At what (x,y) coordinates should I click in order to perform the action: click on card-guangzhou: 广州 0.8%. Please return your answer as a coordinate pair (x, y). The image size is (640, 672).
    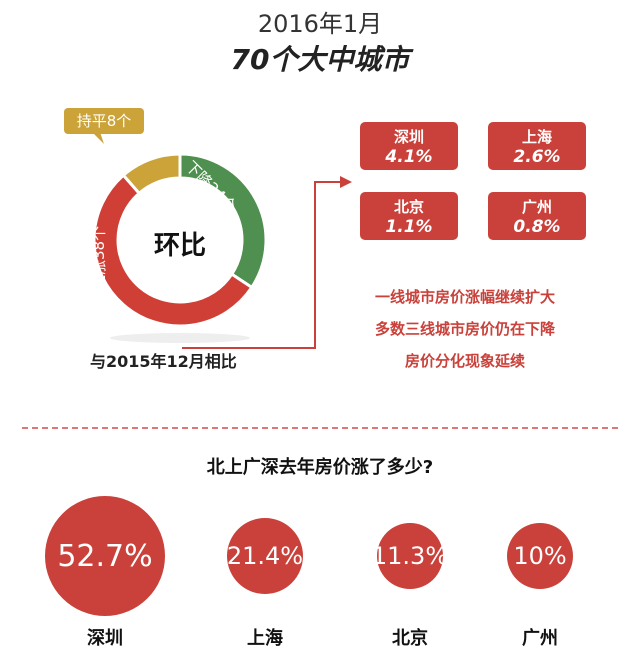
    Looking at the image, I should click on (537, 216).